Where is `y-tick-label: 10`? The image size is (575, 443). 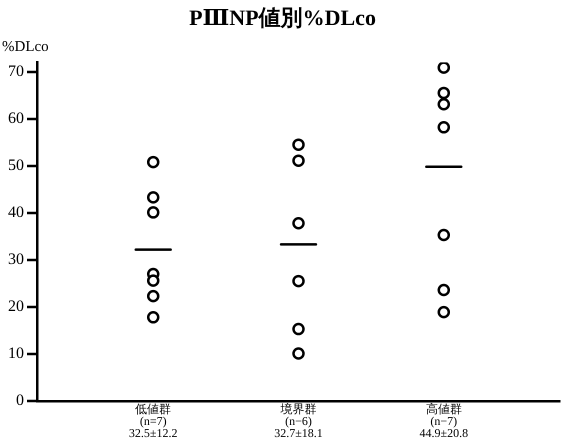
y-tick-label: 10 is located at coordinates (16, 353).